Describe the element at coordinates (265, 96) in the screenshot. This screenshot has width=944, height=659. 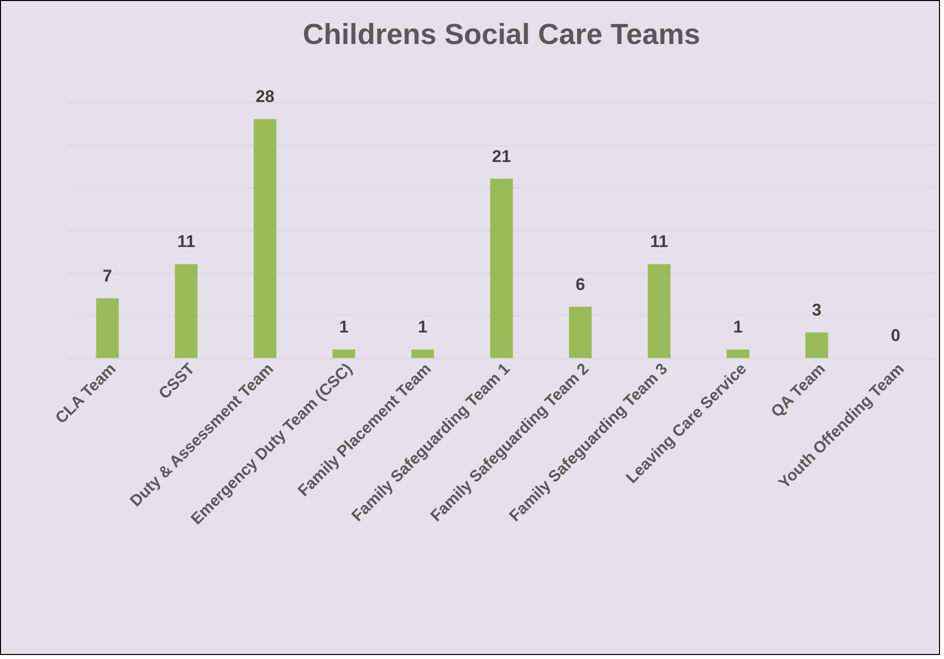
I see `data-label: 28` at that location.